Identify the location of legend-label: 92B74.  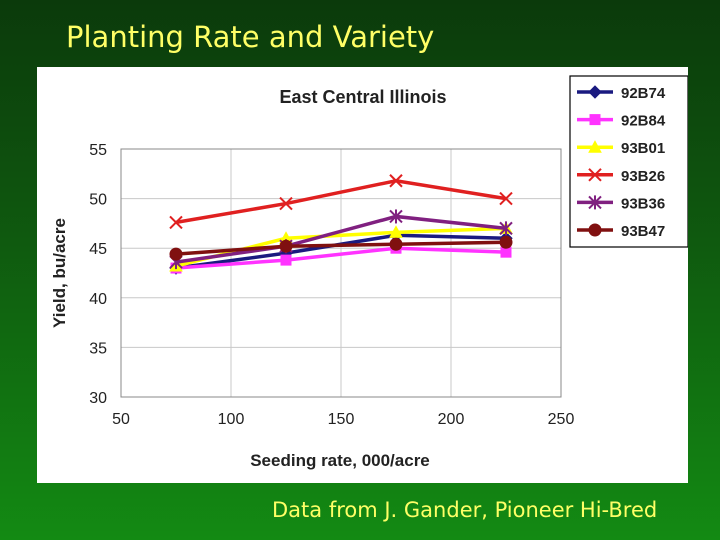
(643, 93).